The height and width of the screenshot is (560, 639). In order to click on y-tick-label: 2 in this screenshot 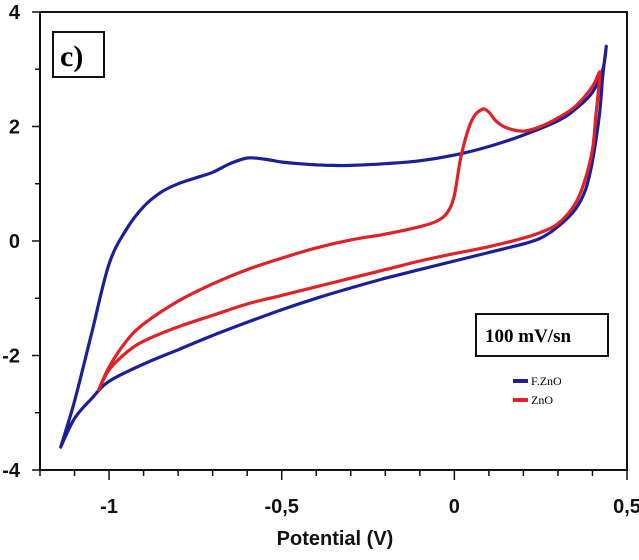, I will do `click(14, 128)`.